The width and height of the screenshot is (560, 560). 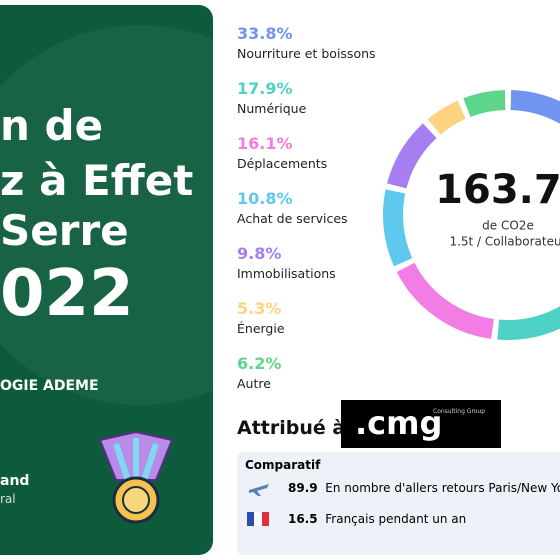 I want to click on legend-label: Déplacements, so click(x=282, y=163).